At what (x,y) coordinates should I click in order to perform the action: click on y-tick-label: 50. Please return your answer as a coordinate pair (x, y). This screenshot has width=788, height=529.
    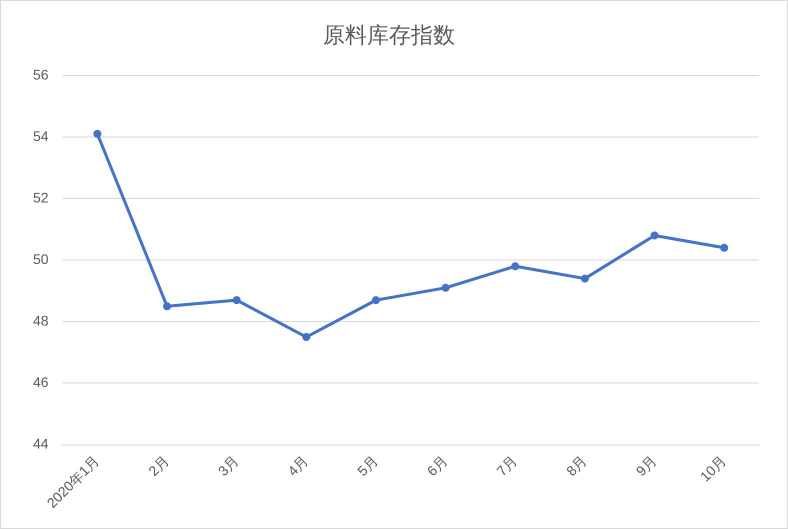
    Looking at the image, I should click on (40, 258).